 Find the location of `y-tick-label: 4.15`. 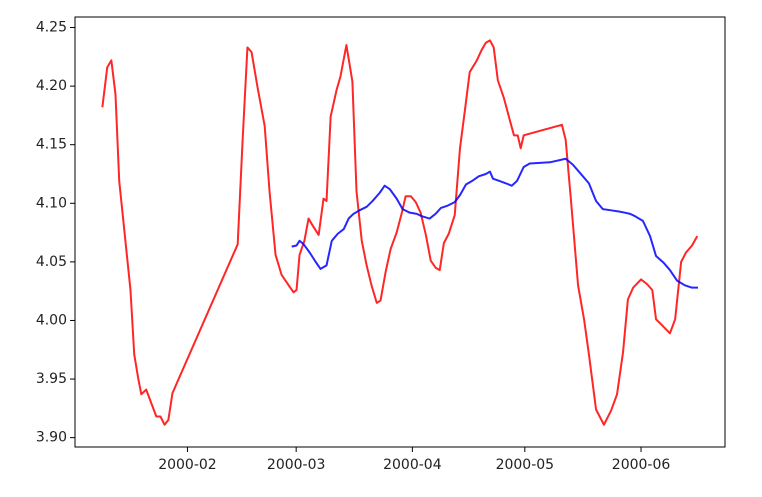

y-tick-label: 4.15 is located at coordinates (51, 145).